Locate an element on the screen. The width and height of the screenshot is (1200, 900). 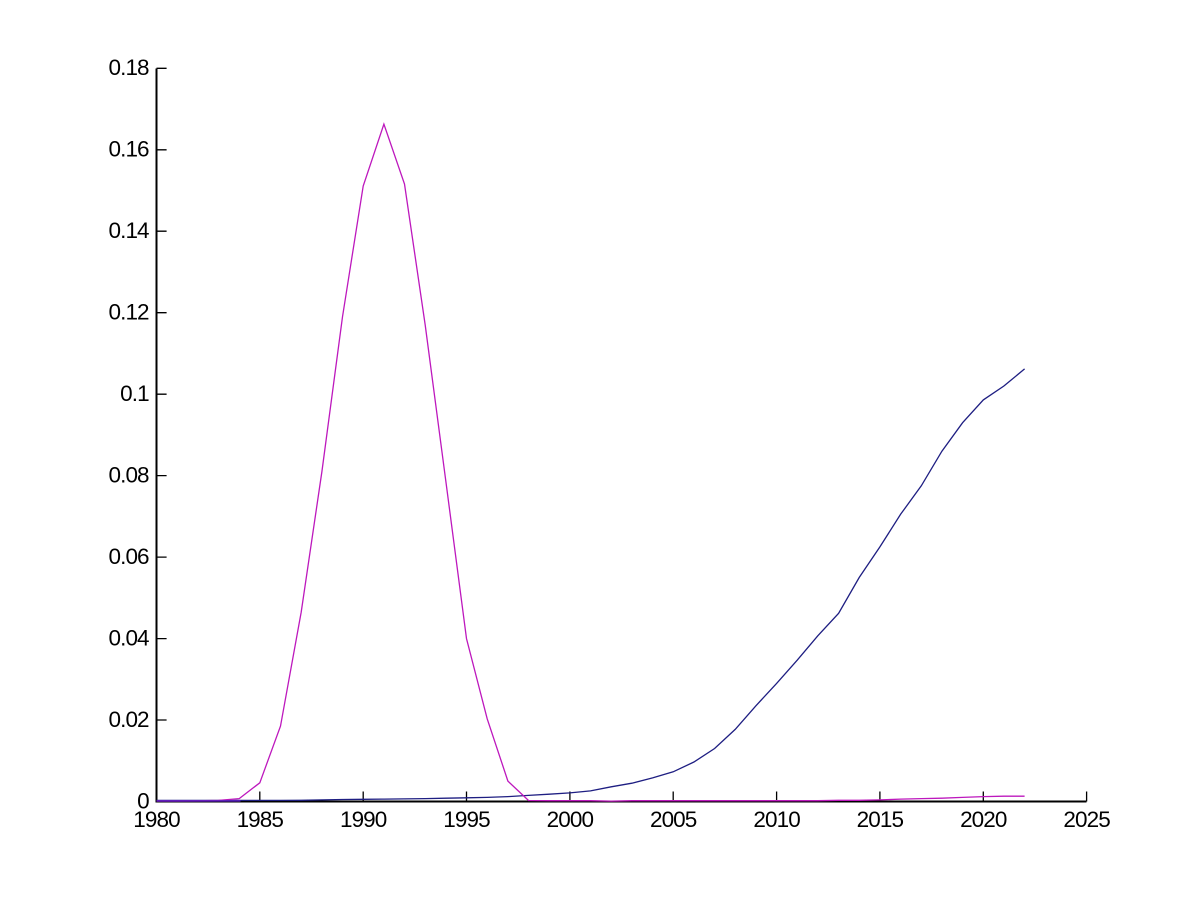
svg-text: 0.1 is located at coordinates (134, 393).